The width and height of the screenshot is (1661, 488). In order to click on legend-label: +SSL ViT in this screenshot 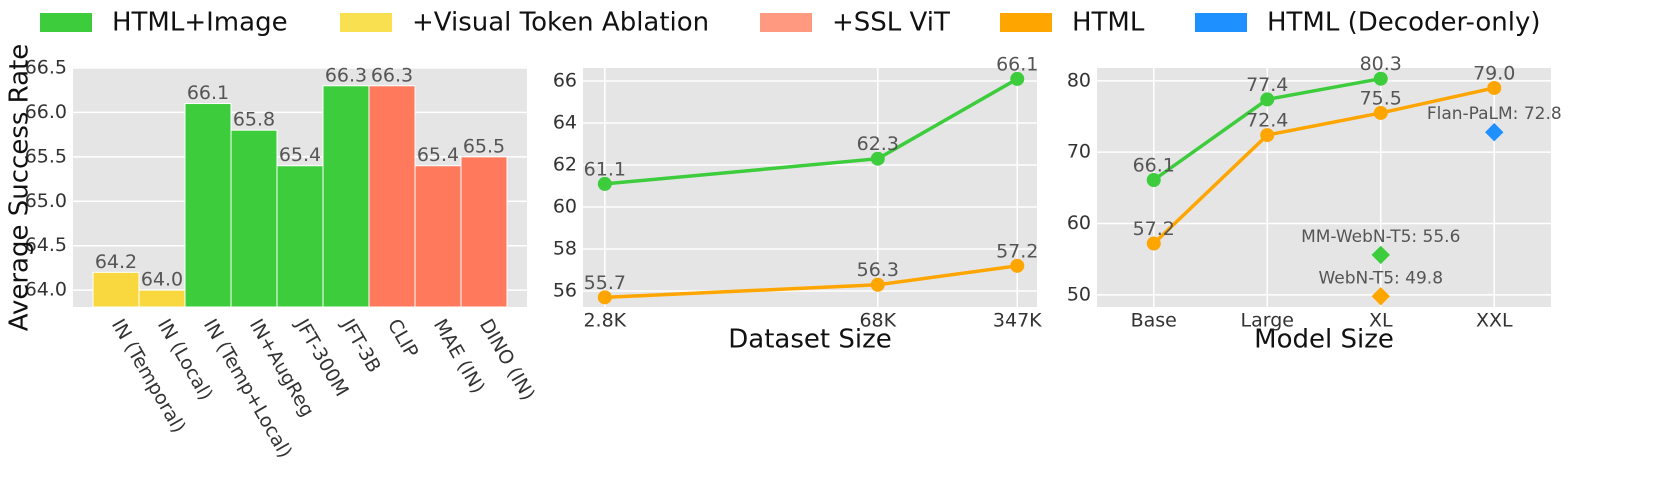, I will do `click(891, 23)`.